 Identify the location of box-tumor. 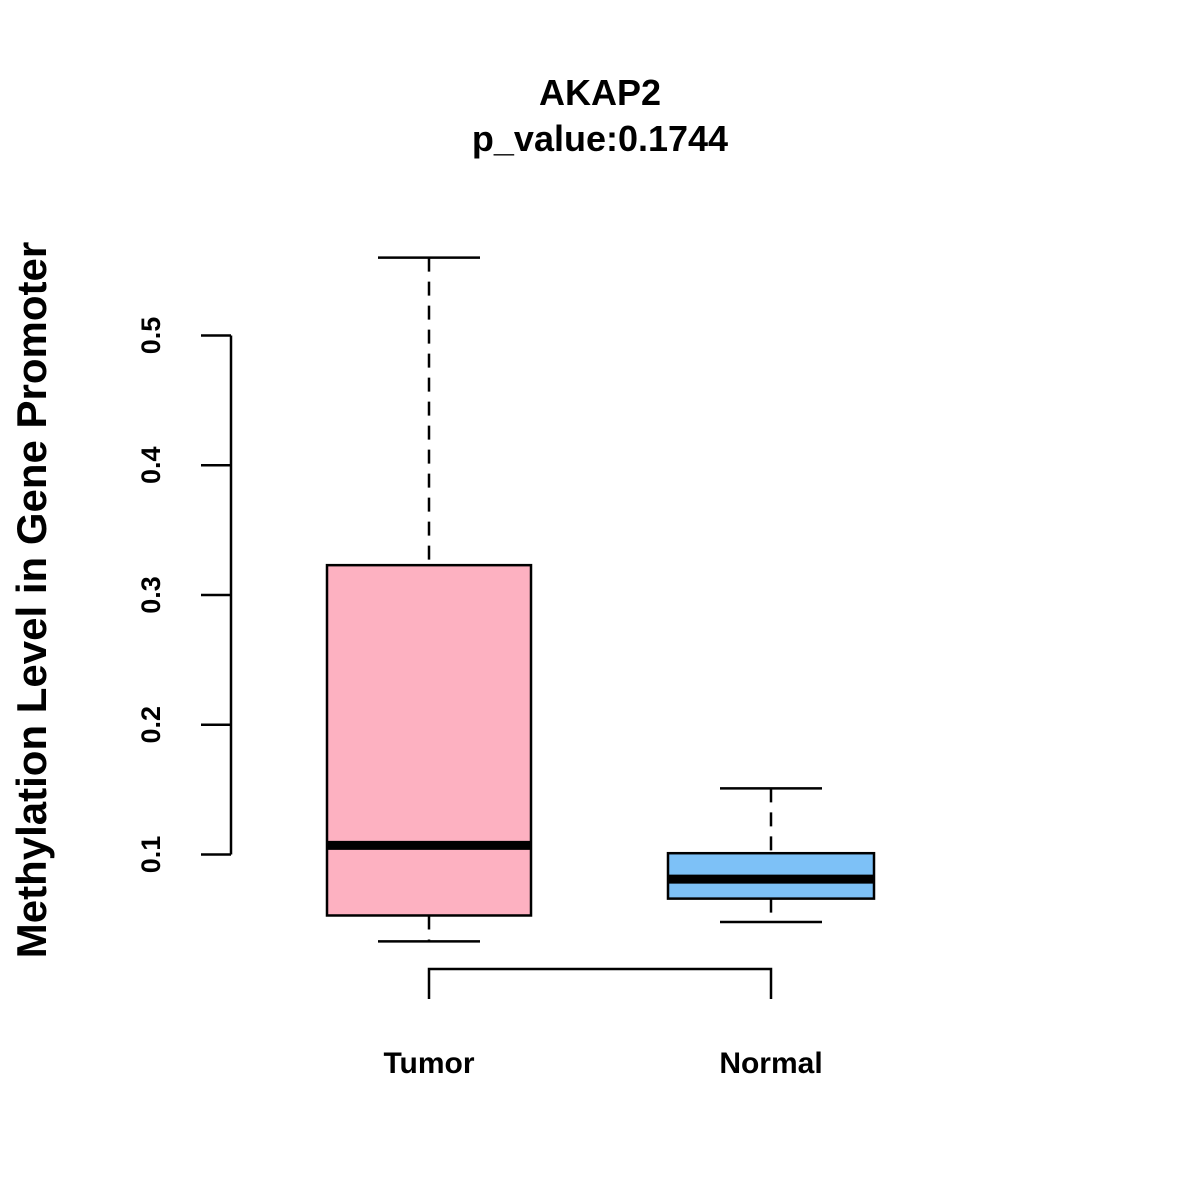
(429, 599).